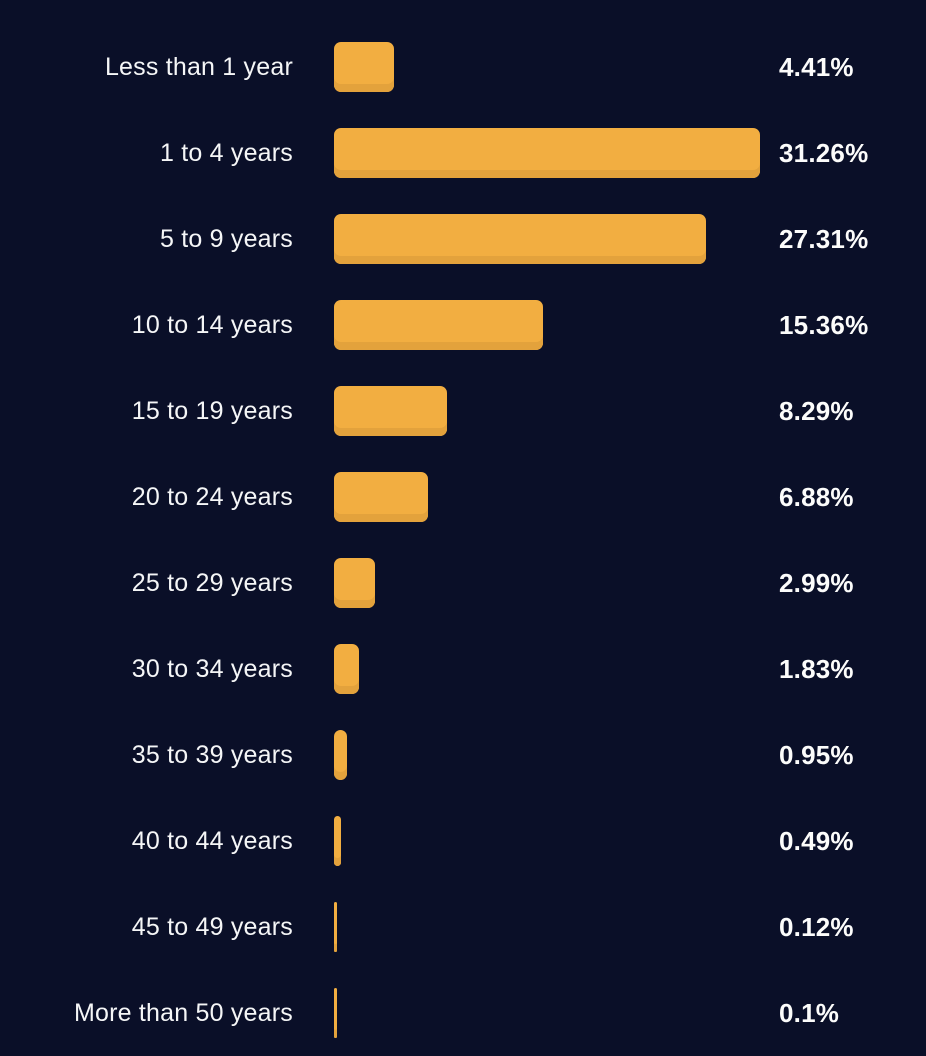  I want to click on chart-row: 20 to 24 years 6.88%, so click(463, 497).